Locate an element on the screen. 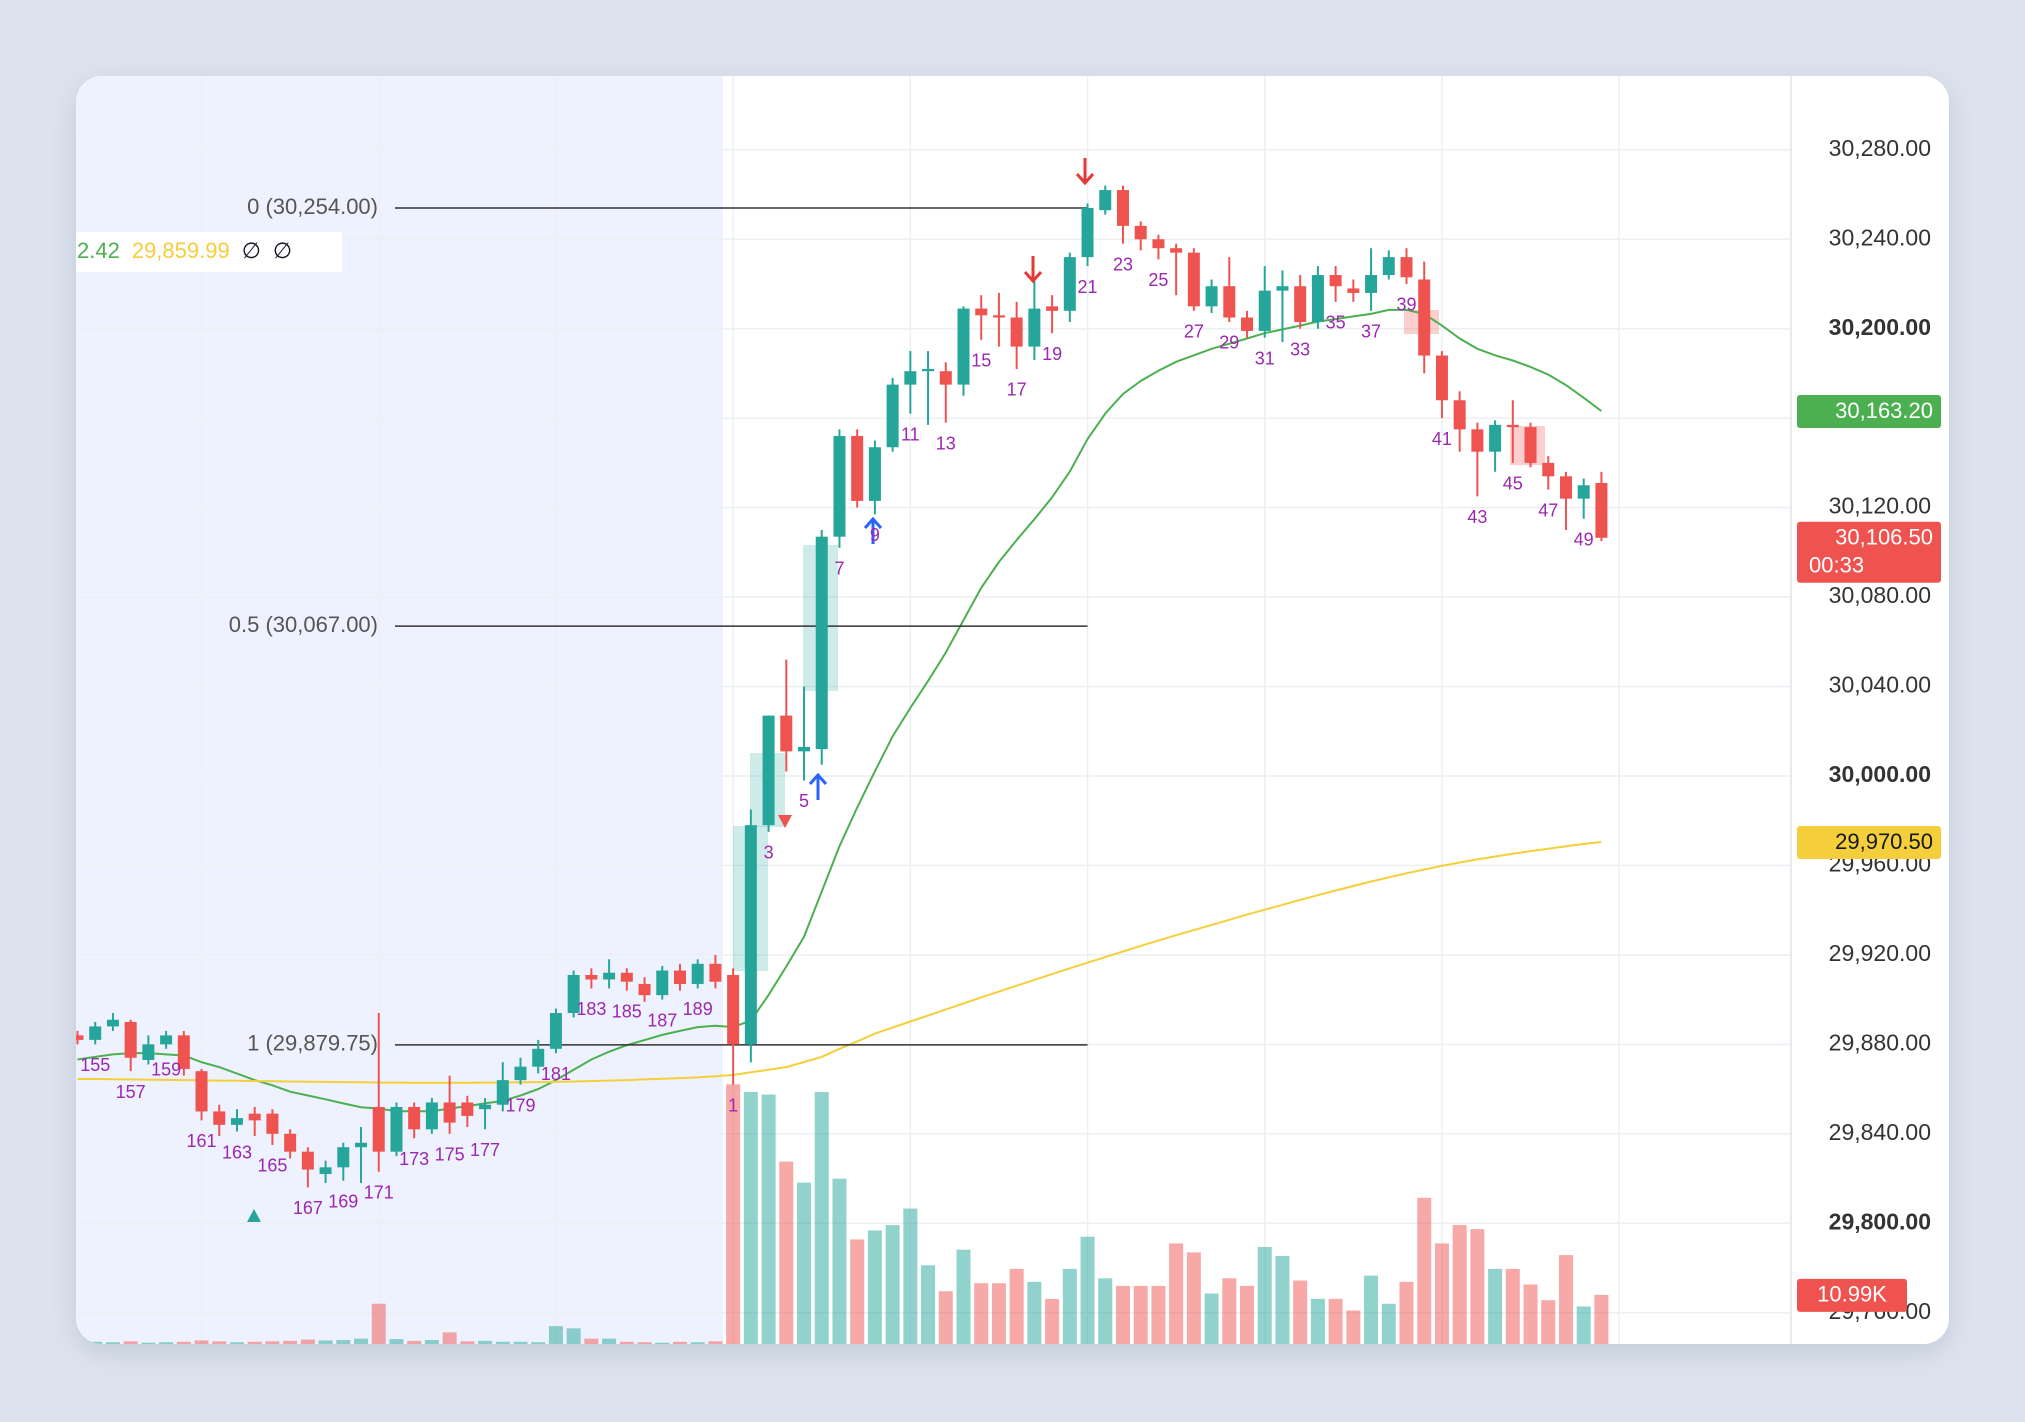 The image size is (2025, 1422). status-value: 29,859.99 is located at coordinates (181, 250).